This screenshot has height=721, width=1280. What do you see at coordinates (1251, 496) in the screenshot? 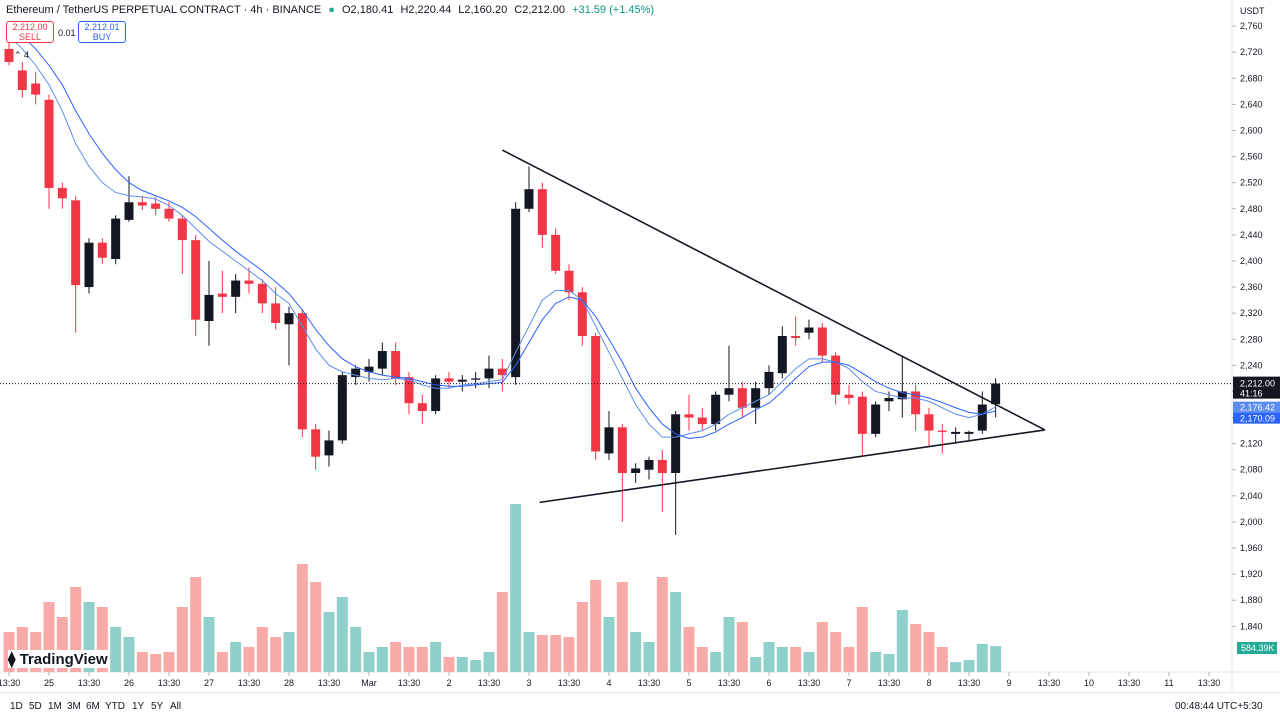
I see `y-tick-label: 2,040` at bounding box center [1251, 496].